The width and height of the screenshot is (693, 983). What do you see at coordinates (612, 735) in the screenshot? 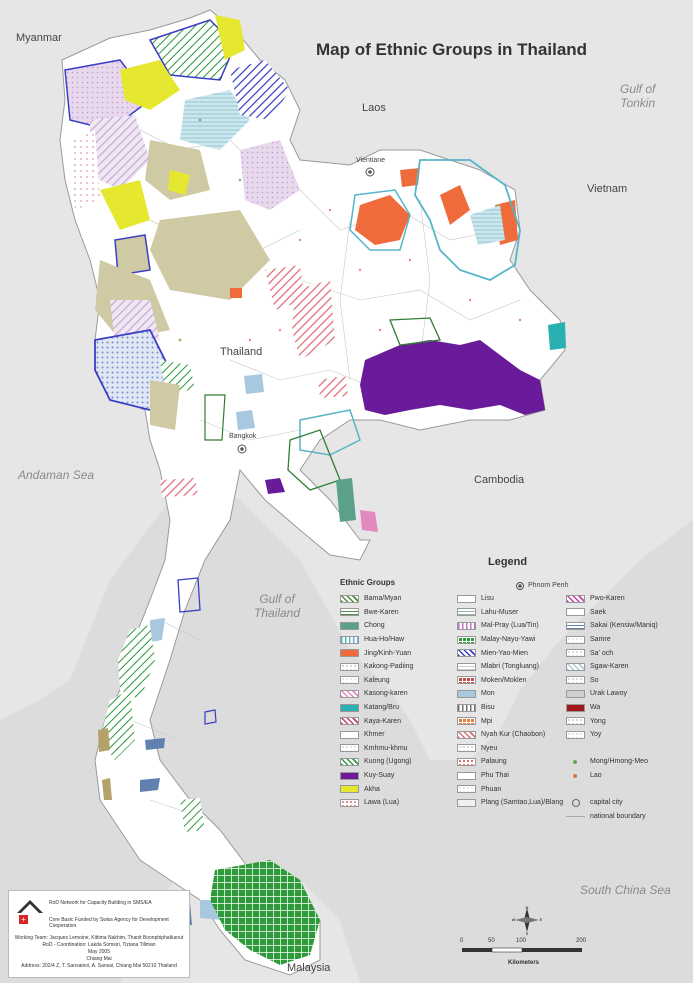
I see `legend-item: Yoy` at bounding box center [612, 735].